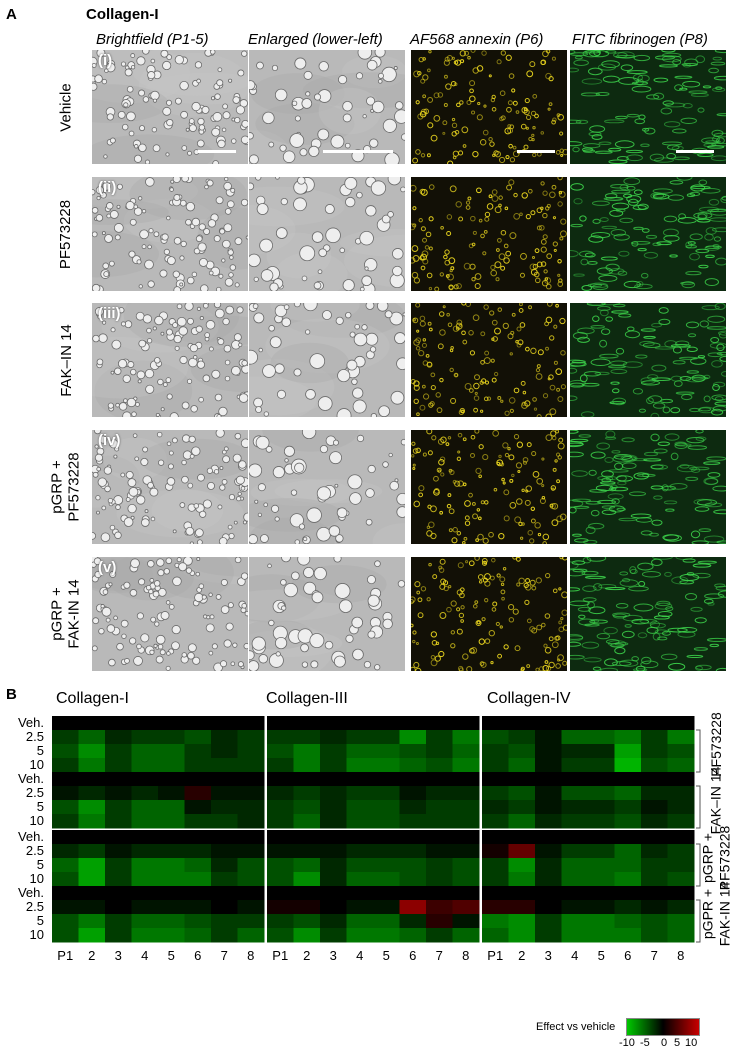 This screenshot has width=738, height=1064. I want to click on row-roman-numeral: (v), so click(107, 567).